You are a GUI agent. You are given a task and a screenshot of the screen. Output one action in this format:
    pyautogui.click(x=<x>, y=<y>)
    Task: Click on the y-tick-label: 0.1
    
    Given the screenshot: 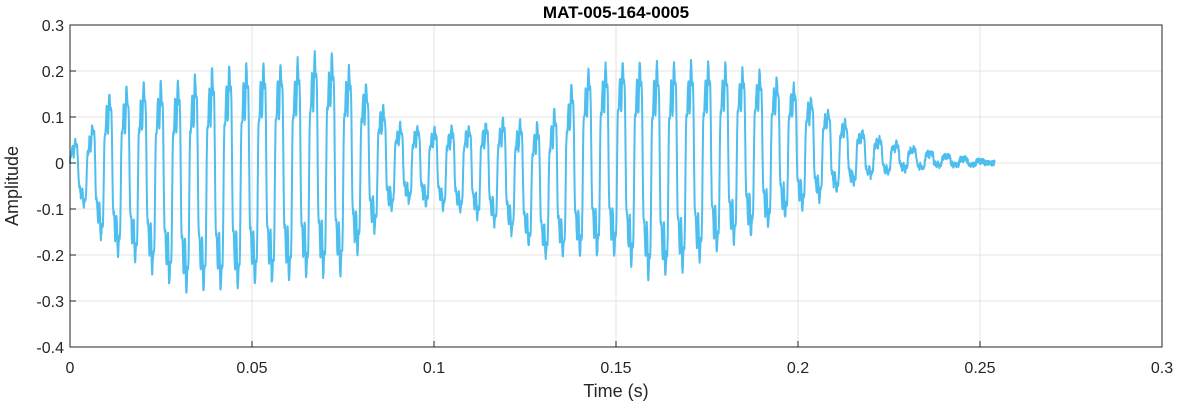 What is the action you would take?
    pyautogui.click(x=53, y=118)
    